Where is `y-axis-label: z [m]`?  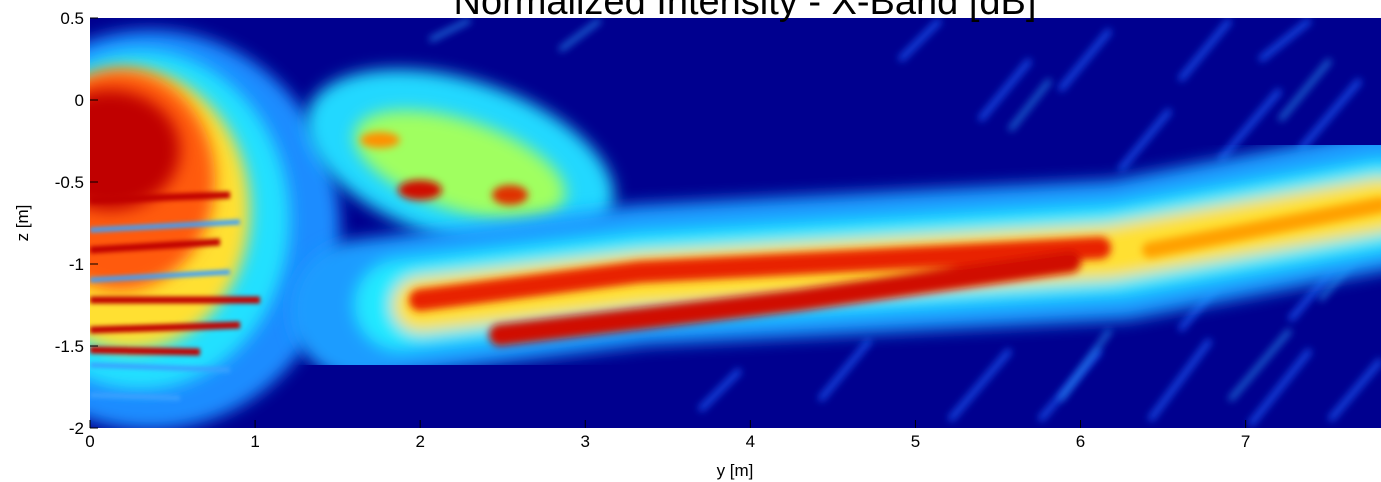 y-axis-label: z [m] is located at coordinates (22, 223).